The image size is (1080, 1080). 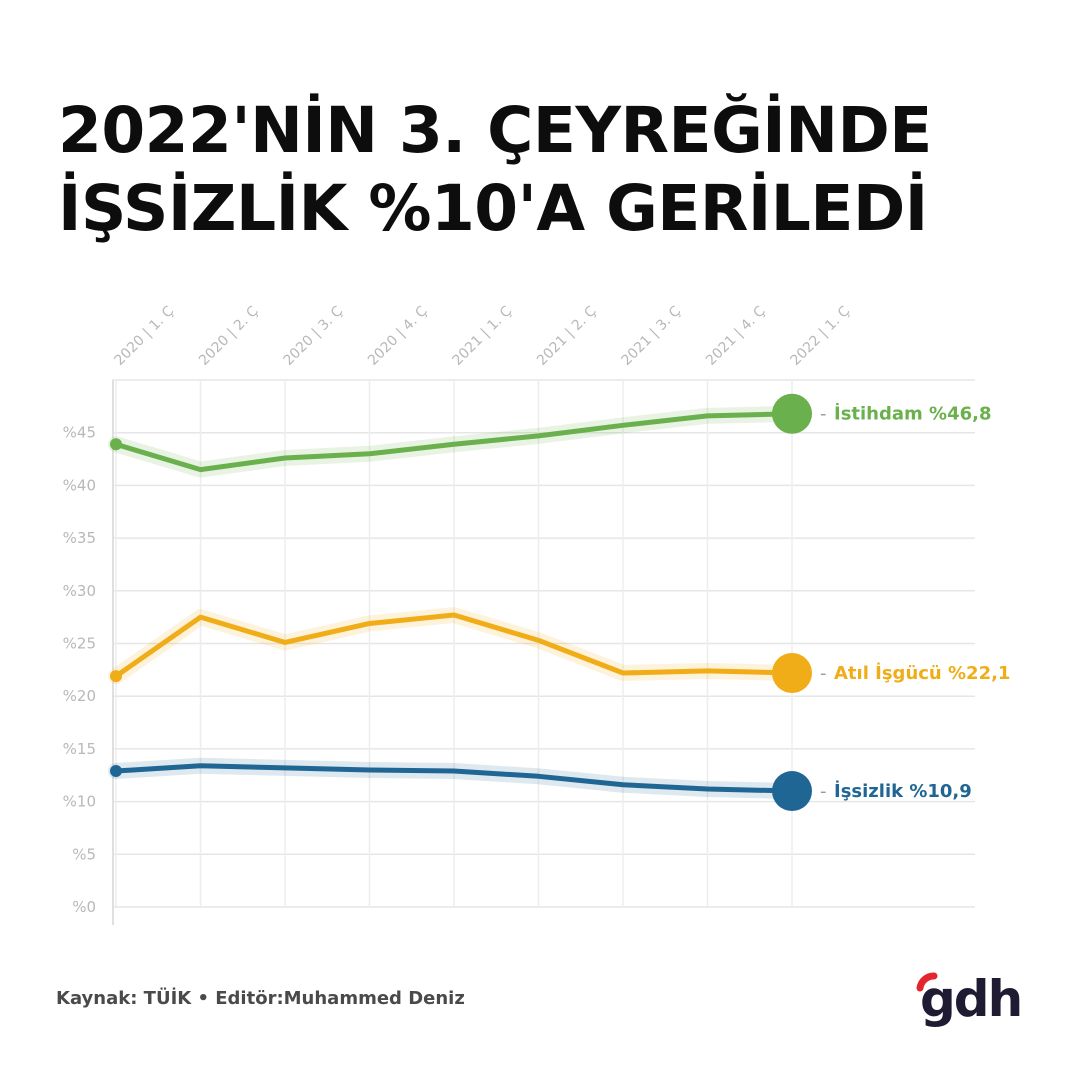 What do you see at coordinates (821, 336) in the screenshot?
I see `x-tick-label: 2022 | 1. Ç` at bounding box center [821, 336].